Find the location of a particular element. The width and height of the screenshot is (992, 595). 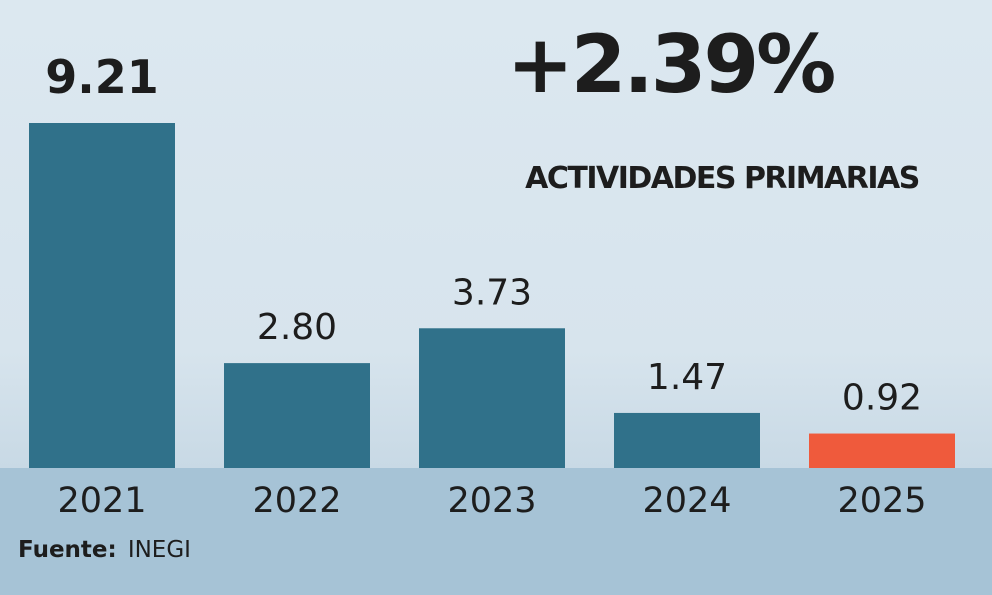

tick-label-2021: 2021 is located at coordinates (101, 501).